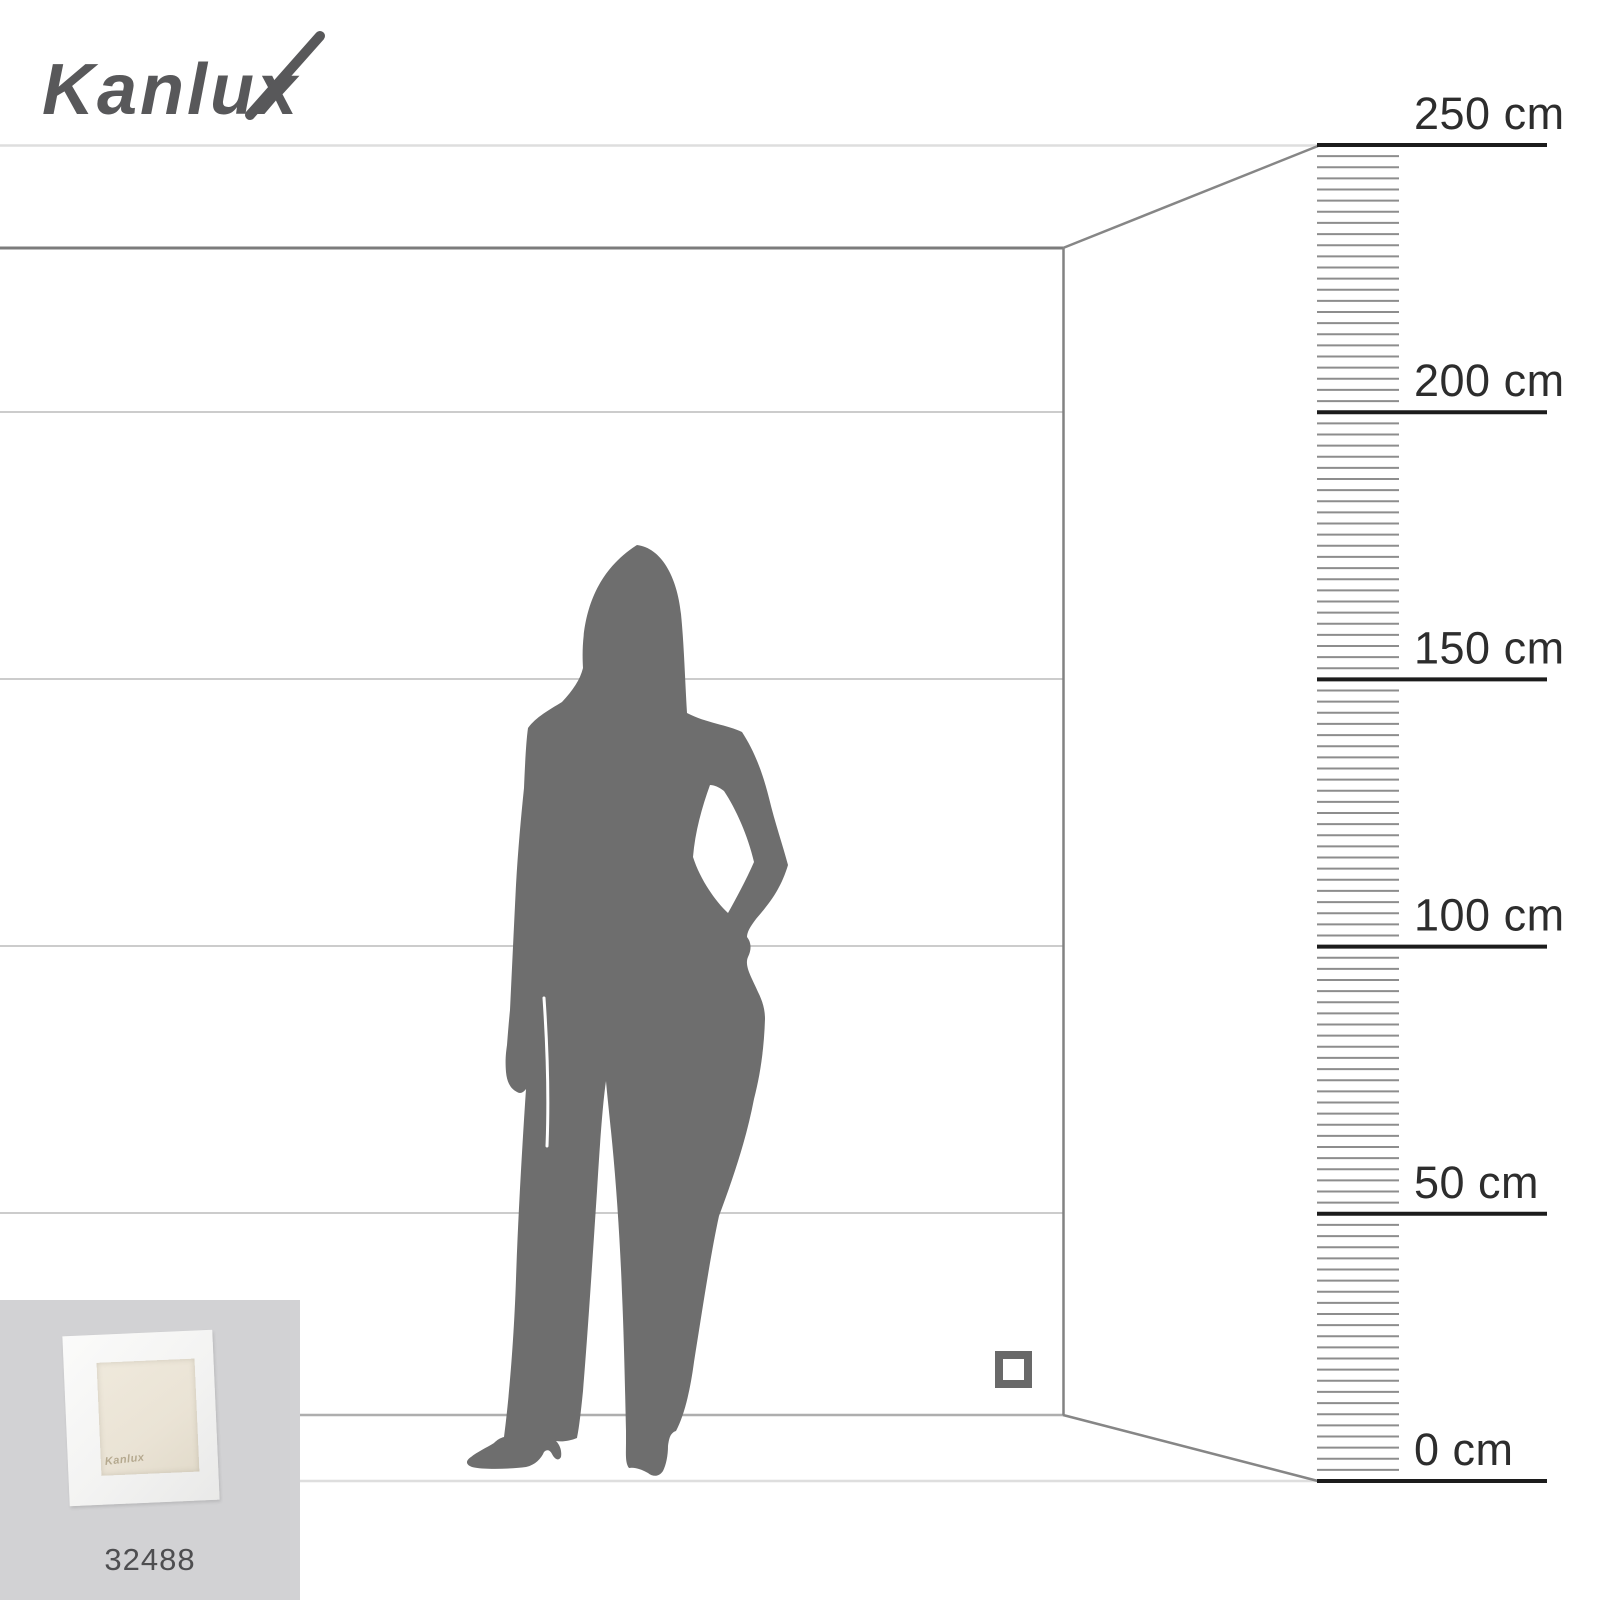 The image size is (1600, 1600). Describe the element at coordinates (1476, 1182) in the screenshot. I see `ruler-label: 50 cm` at that location.